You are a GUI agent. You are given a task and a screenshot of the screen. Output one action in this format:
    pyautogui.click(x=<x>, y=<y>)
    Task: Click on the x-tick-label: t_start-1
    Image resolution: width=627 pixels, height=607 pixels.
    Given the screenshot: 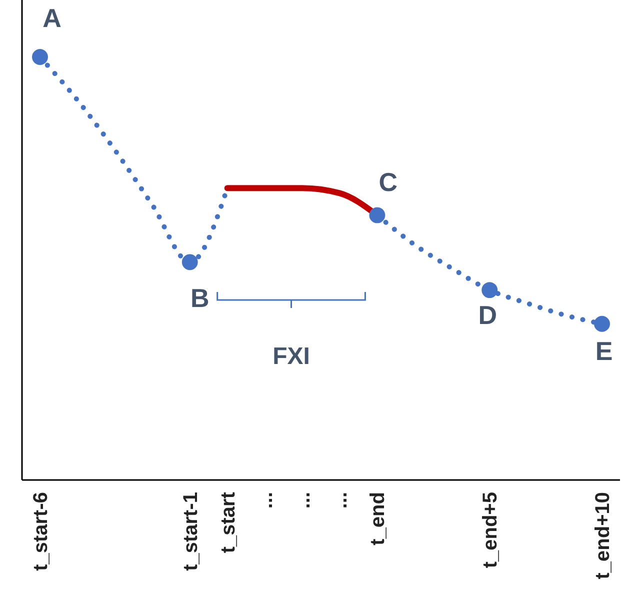 What is the action you would take?
    pyautogui.click(x=191, y=531)
    